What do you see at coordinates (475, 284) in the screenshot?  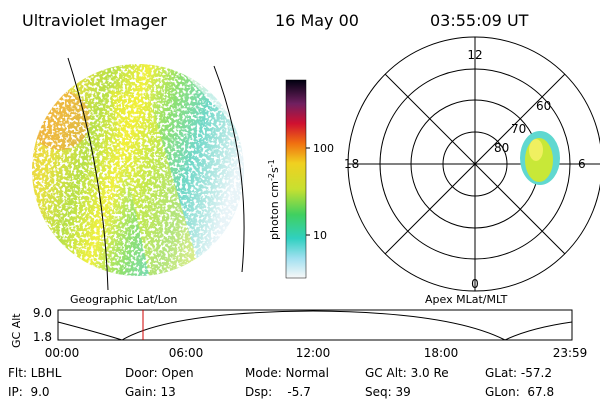 I see `hour-label: 0` at bounding box center [475, 284].